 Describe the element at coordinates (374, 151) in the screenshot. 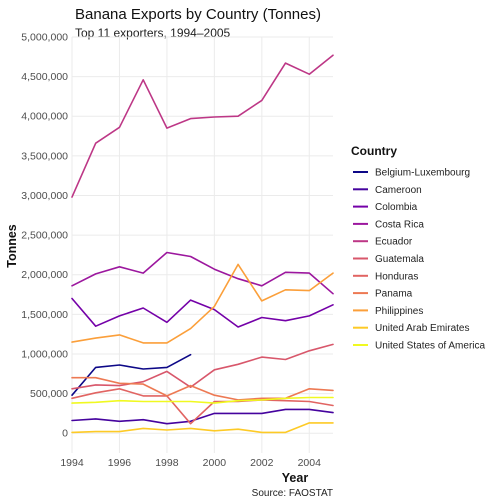

I see `legend-title: Country` at that location.